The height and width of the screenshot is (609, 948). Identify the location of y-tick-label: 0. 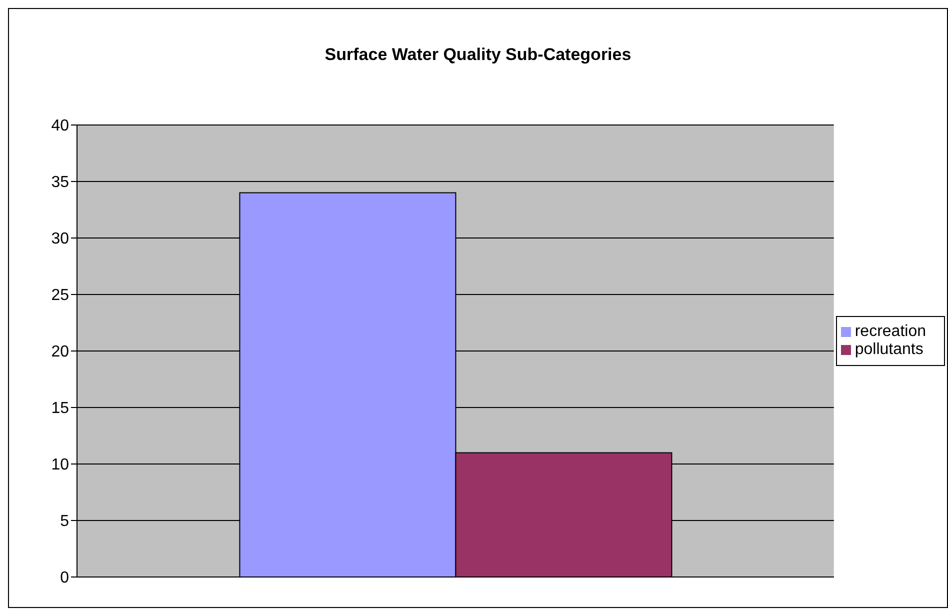
(65, 578).